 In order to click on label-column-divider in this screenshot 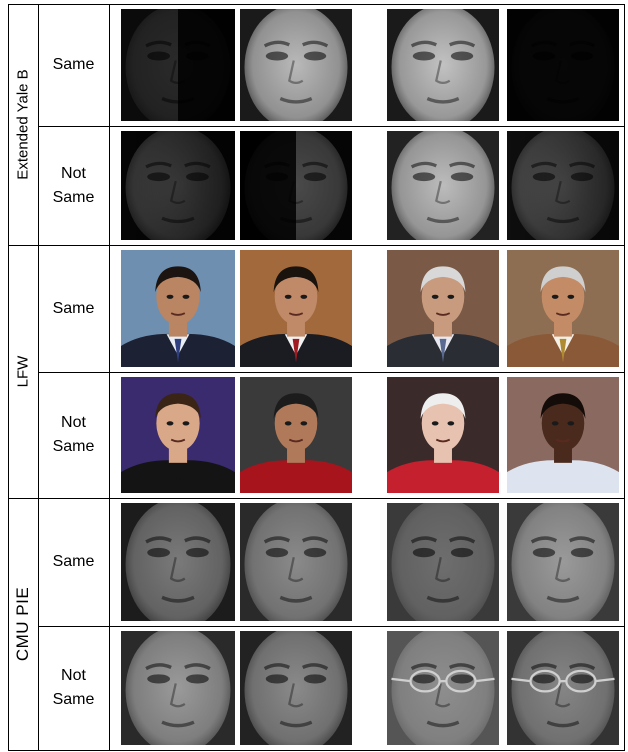, I will do `click(109, 377)`.